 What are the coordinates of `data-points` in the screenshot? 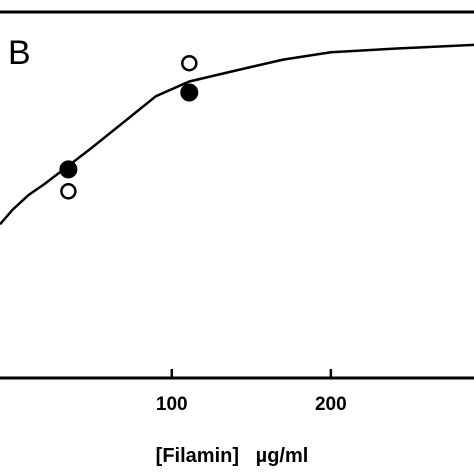 It's located at (129, 127).